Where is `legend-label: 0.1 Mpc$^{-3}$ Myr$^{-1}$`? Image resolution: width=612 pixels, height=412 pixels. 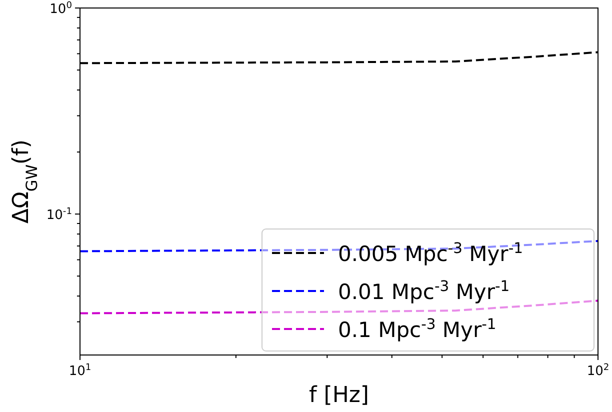
legend-label: 0.1 Mpc$^{-3}$ Myr$^{-1}$ is located at coordinates (417, 329).